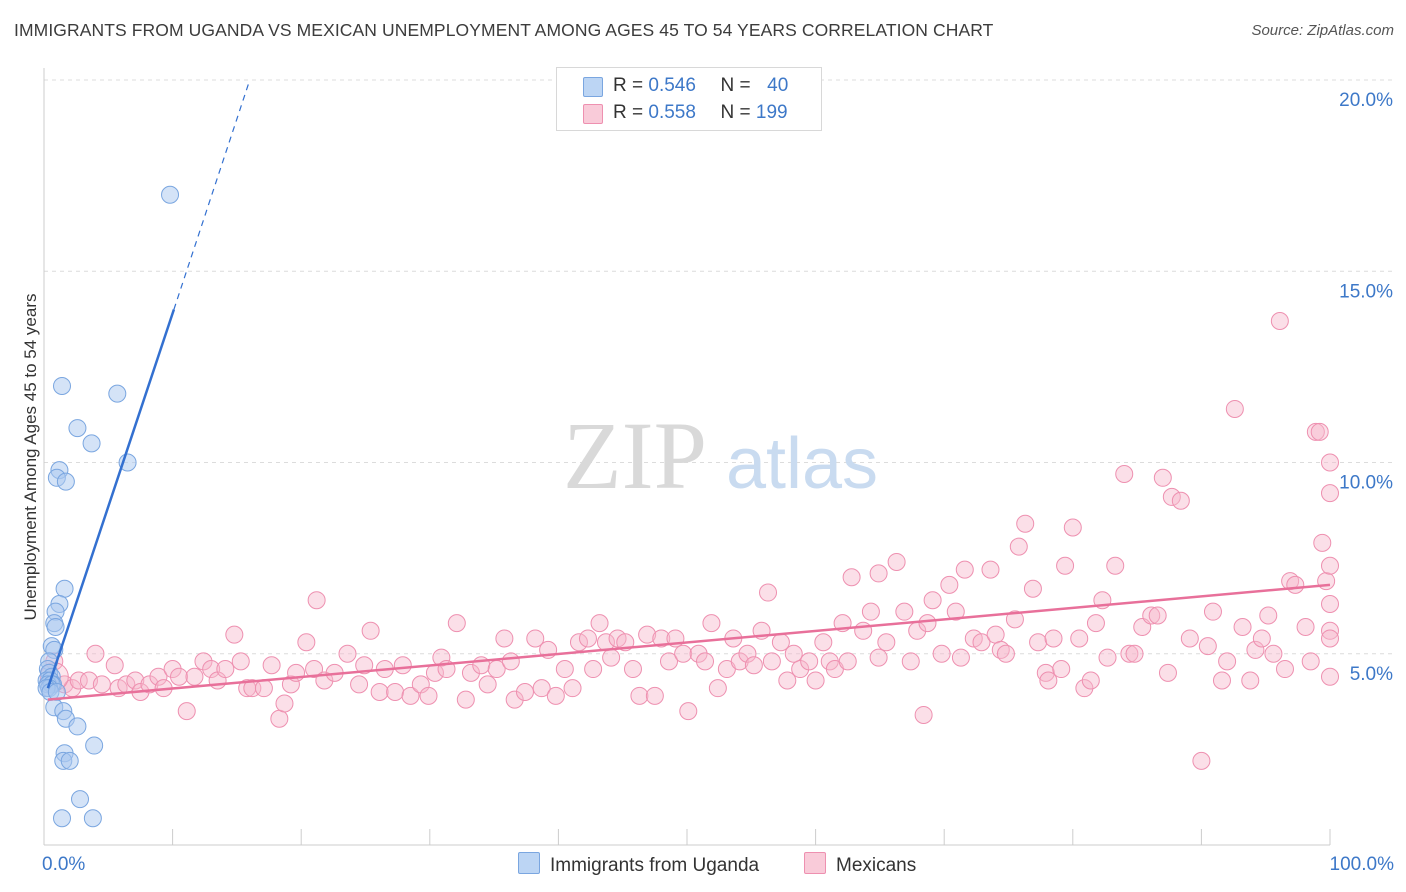 The width and height of the screenshot is (1406, 892). I want to click on legend-mexicans-r: 0.558, so click(672, 112).